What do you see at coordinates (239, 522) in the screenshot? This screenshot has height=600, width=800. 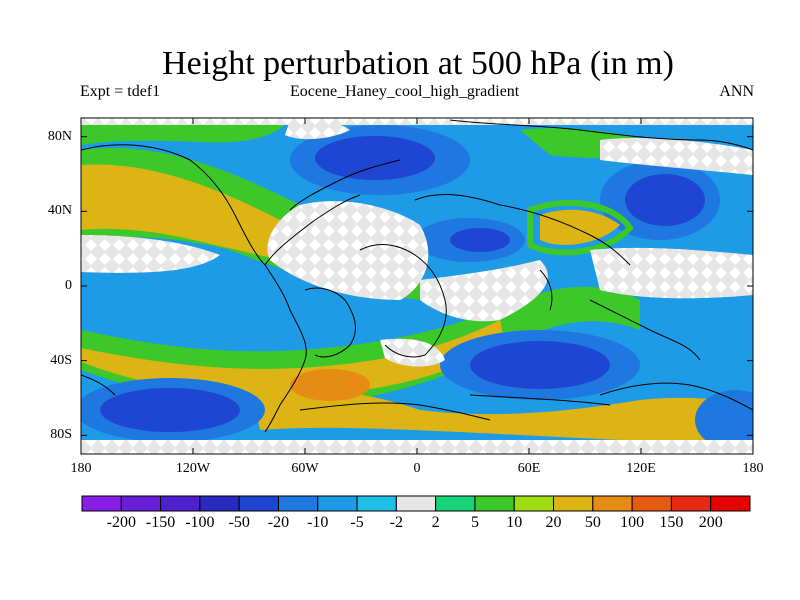 I see `colorbar-level-label: -50` at bounding box center [239, 522].